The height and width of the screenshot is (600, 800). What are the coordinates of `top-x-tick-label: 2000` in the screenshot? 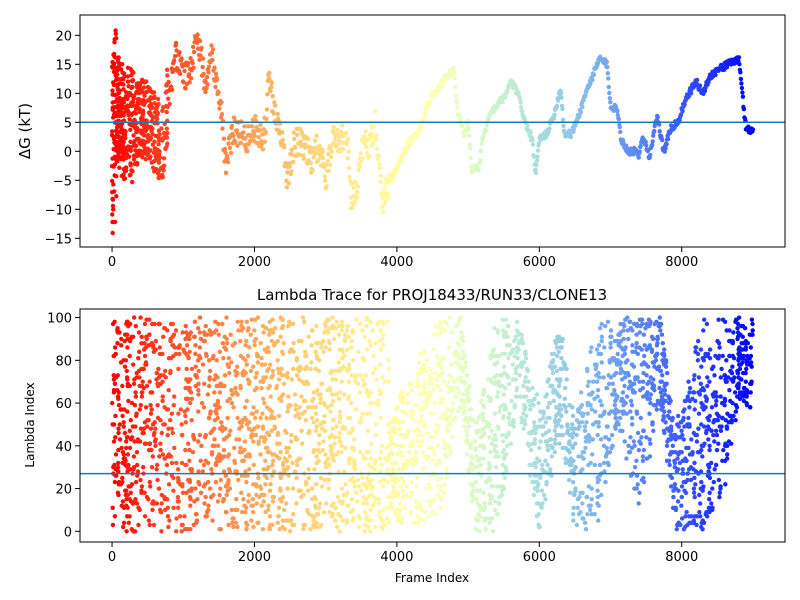 It's located at (254, 262).